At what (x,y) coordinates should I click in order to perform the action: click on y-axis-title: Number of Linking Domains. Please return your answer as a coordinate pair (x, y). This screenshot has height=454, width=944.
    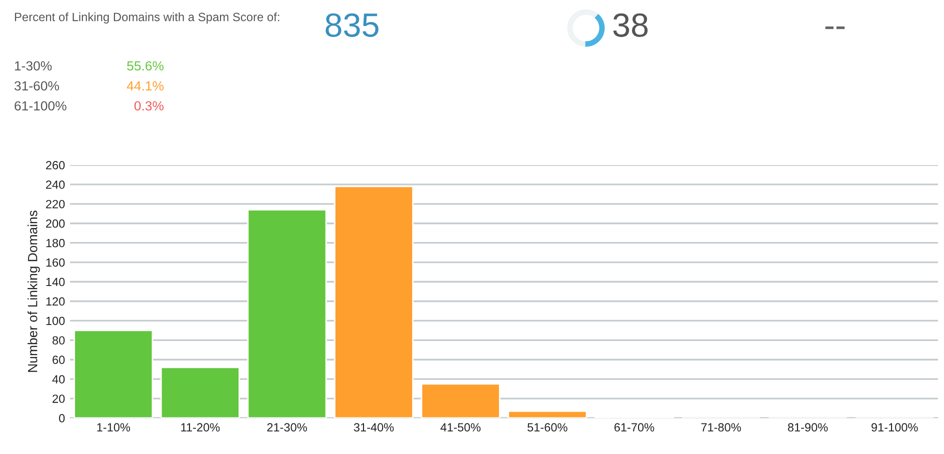
    Looking at the image, I should click on (34, 291).